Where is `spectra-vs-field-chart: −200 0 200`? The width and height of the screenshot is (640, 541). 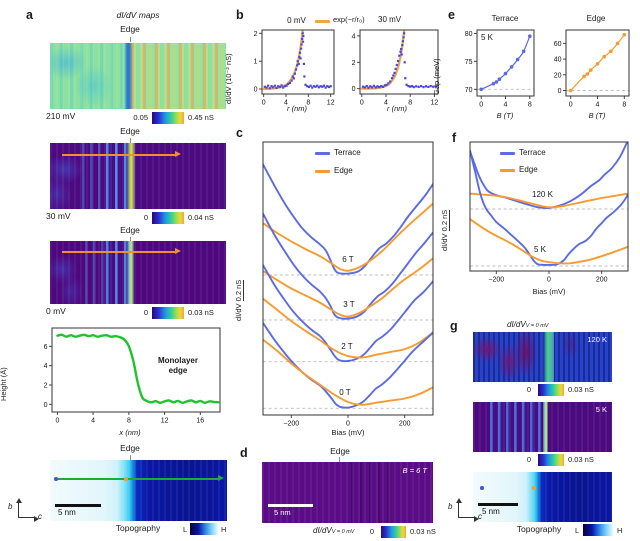 spectra-vs-field-chart: −200 0 200 is located at coordinates (348, 284).